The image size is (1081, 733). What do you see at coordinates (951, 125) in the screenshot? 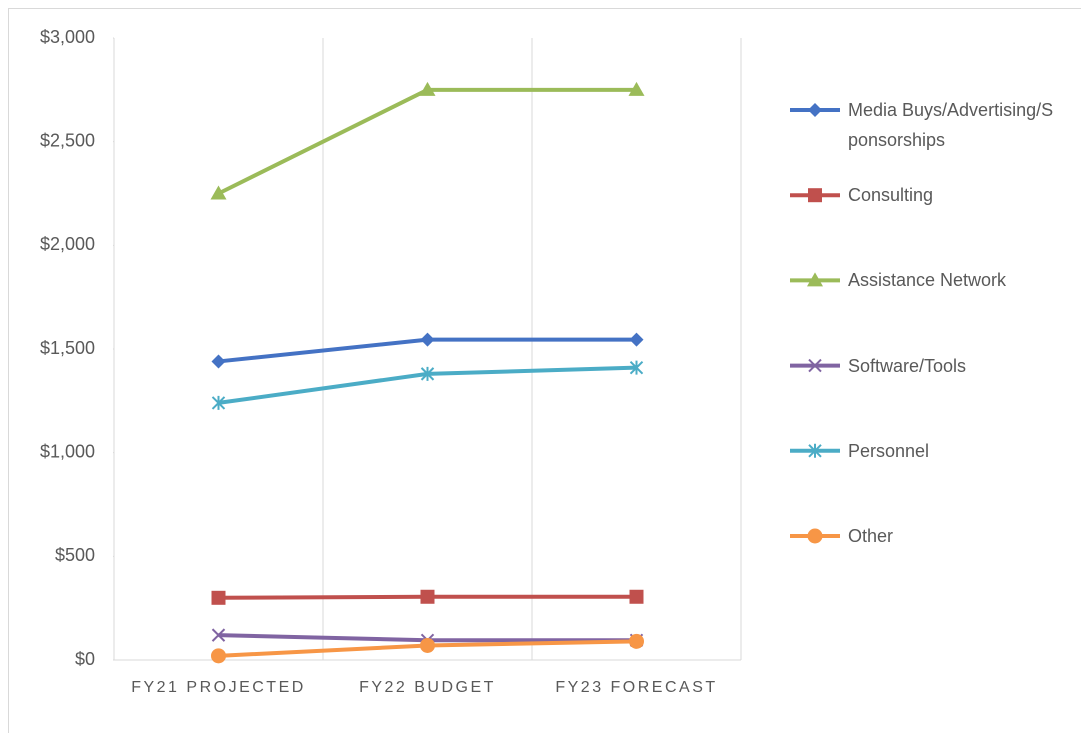
I see `legend-label: Media Buys/Advertising/Sponsorships` at bounding box center [951, 125].